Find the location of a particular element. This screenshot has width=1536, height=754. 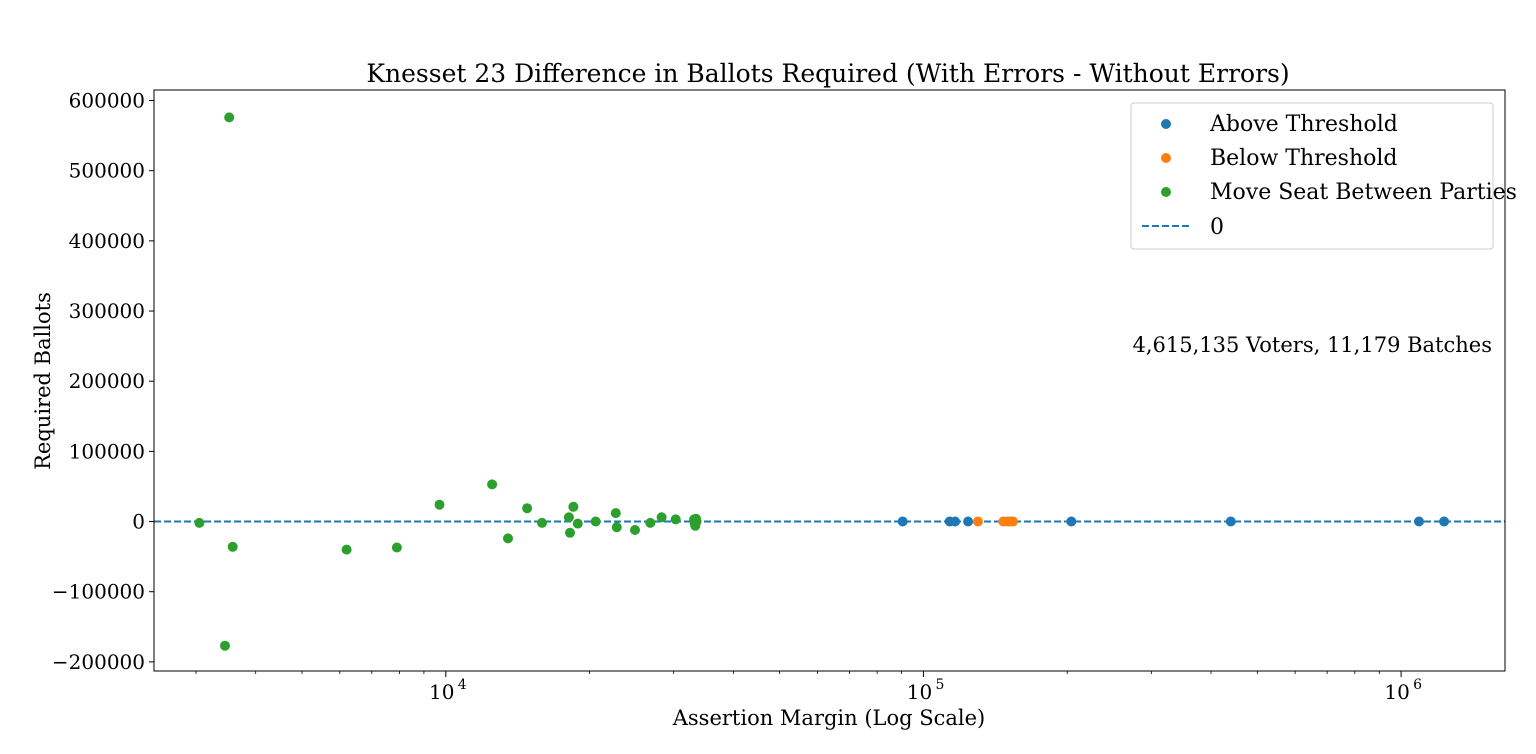

y-axis-label: Required Ballots is located at coordinates (43, 381).